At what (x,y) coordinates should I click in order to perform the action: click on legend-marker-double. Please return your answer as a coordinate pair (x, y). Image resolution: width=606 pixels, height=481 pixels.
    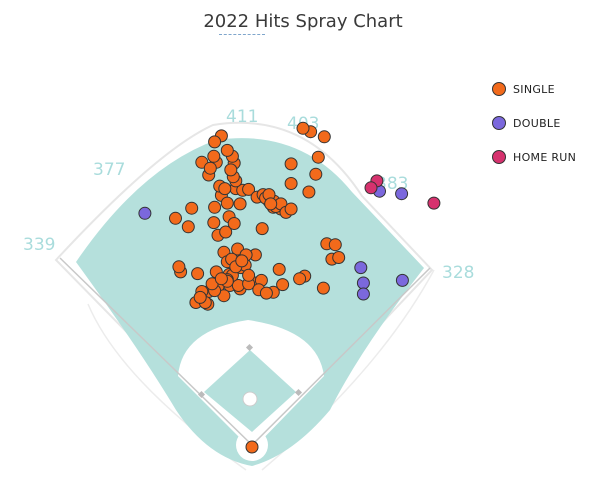
    Looking at the image, I should click on (499, 123).